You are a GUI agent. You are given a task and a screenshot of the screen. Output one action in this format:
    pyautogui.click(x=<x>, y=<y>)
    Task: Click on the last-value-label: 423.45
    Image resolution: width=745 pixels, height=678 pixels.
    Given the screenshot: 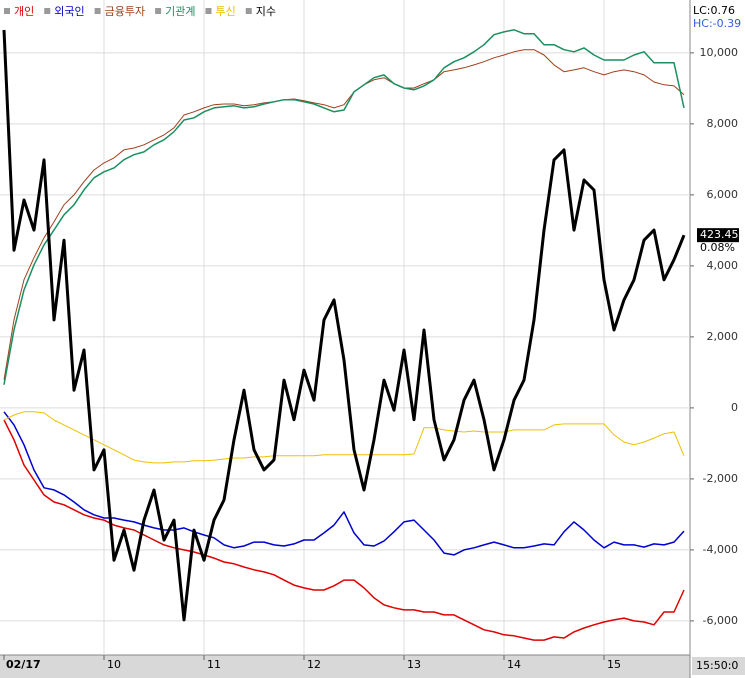 What is the action you would take?
    pyautogui.click(x=719, y=234)
    